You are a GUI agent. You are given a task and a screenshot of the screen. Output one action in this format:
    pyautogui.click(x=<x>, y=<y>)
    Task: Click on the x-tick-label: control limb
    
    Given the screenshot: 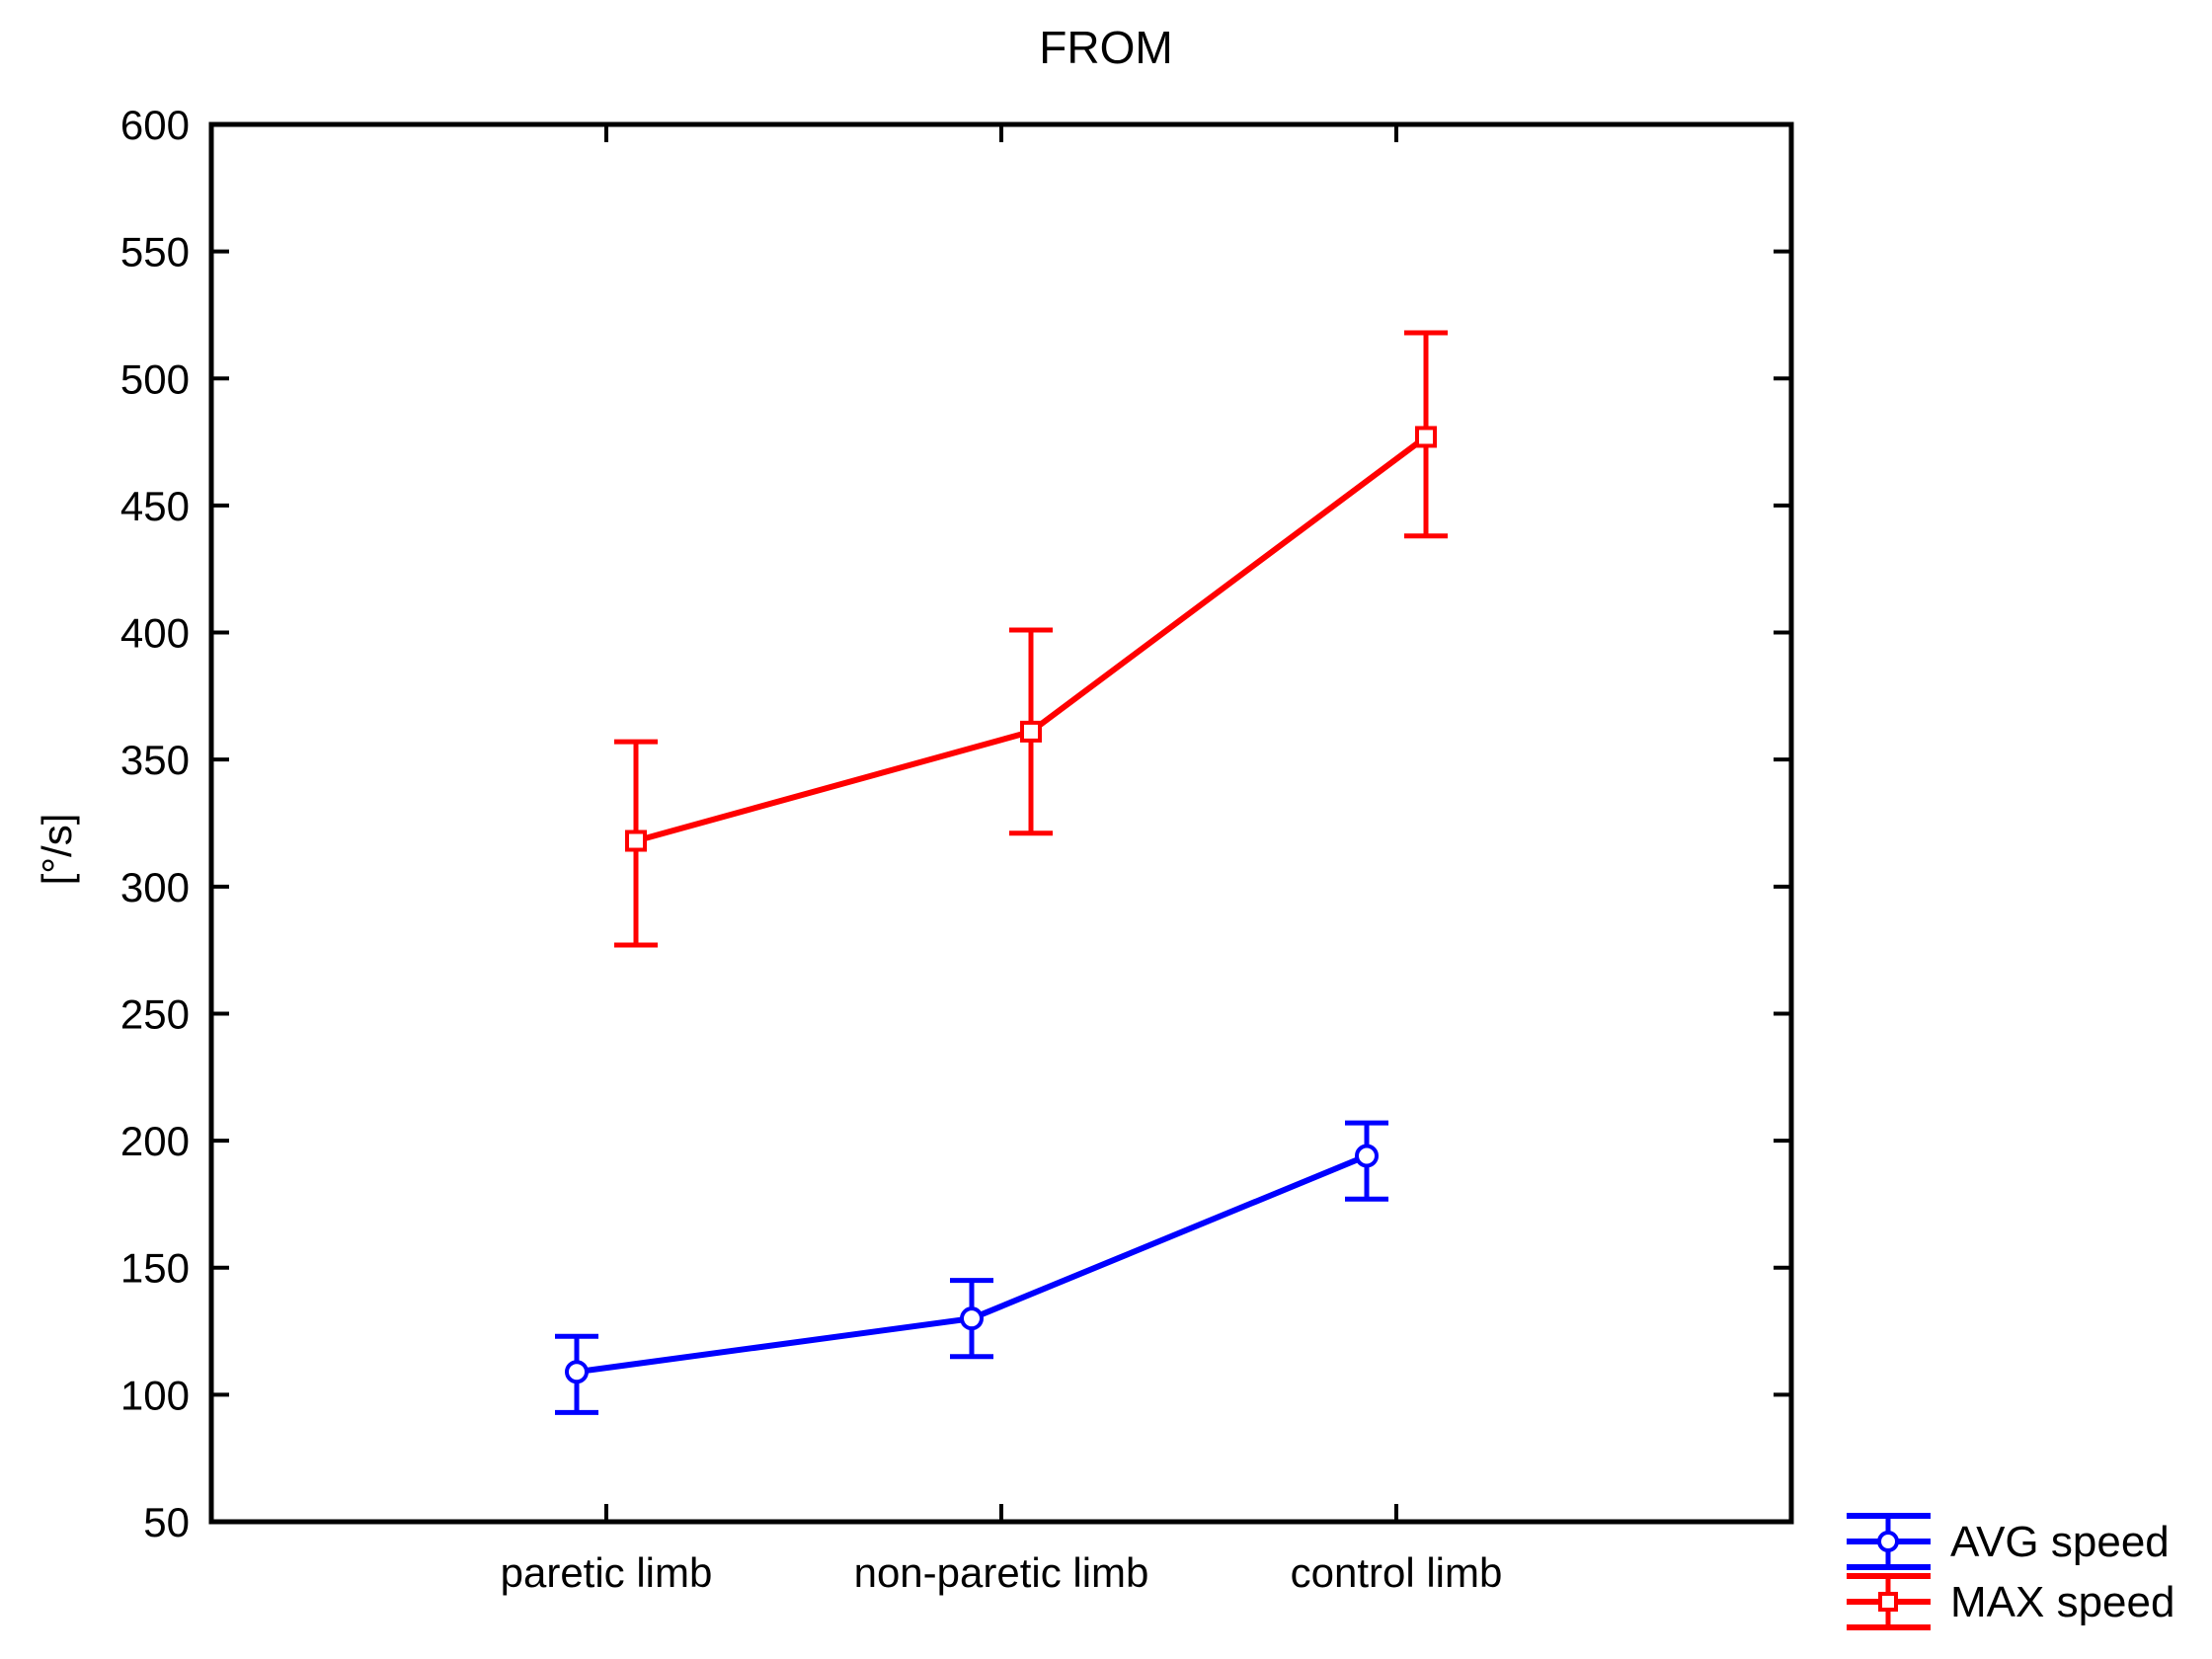 What is the action you would take?
    pyautogui.click(x=1397, y=1573)
    